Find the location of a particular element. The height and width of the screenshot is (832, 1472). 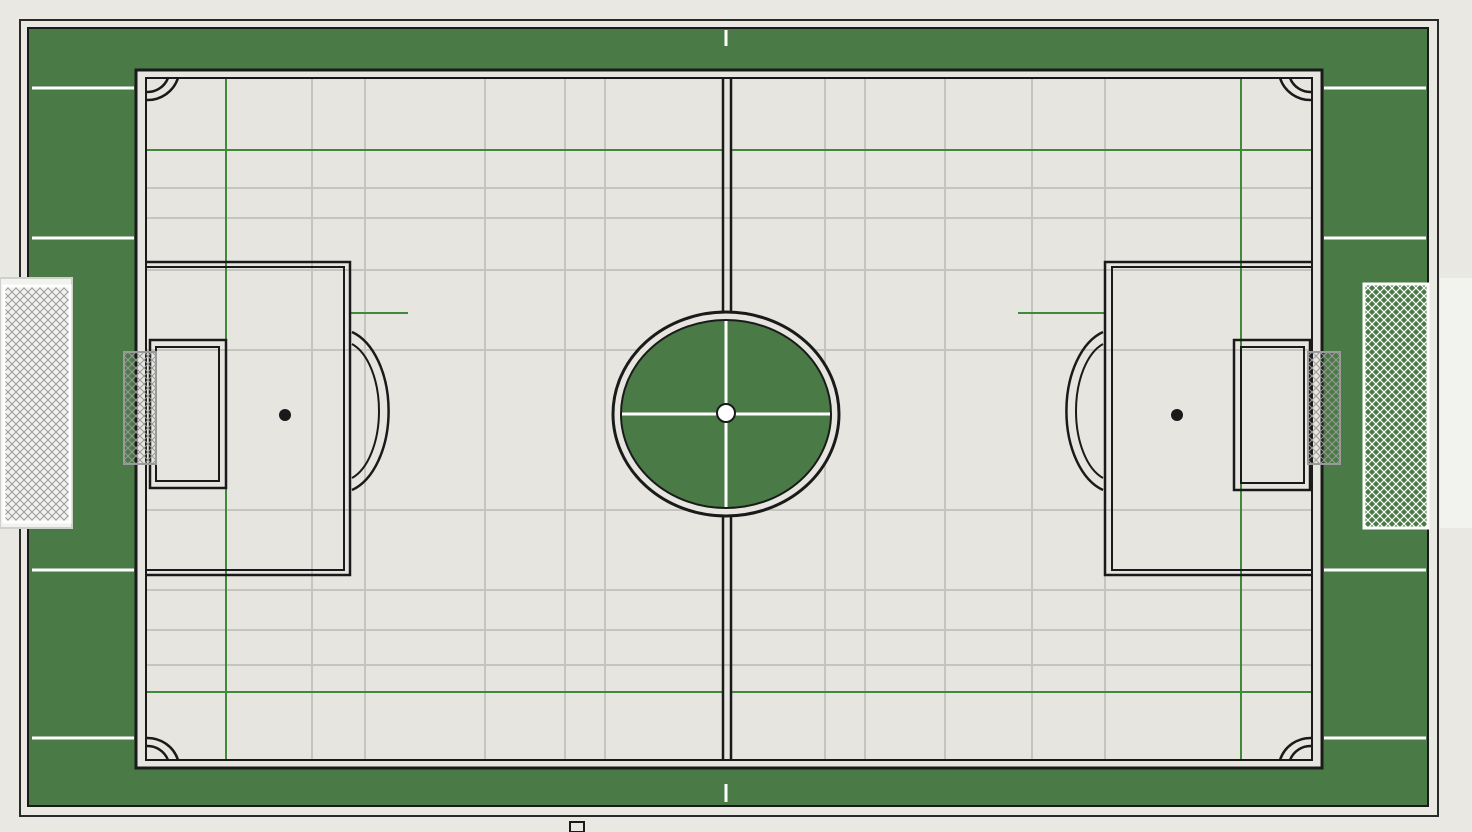

right-goal-mouth is located at coordinates (1324, 408).